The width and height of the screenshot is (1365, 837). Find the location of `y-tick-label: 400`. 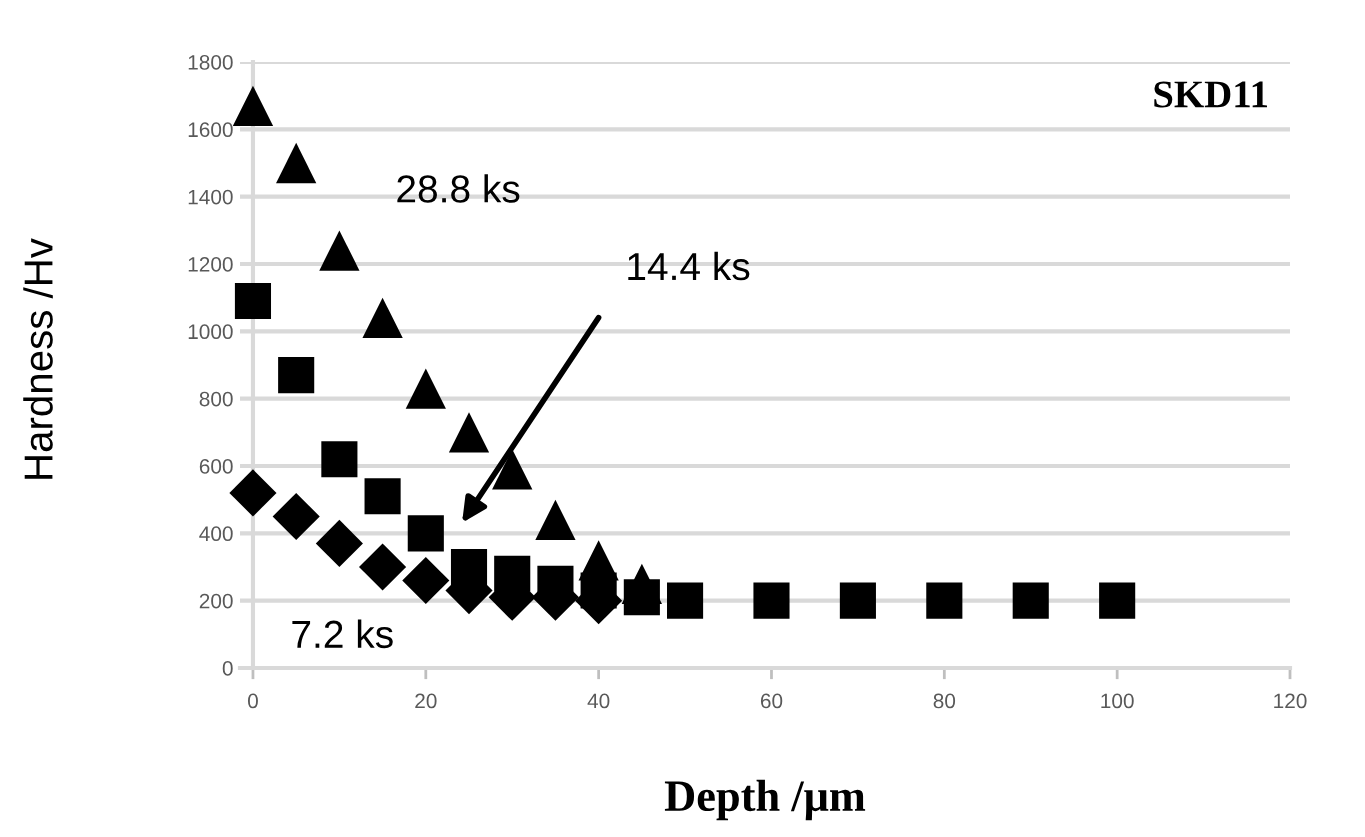

y-tick-label: 400 is located at coordinates (216, 534).